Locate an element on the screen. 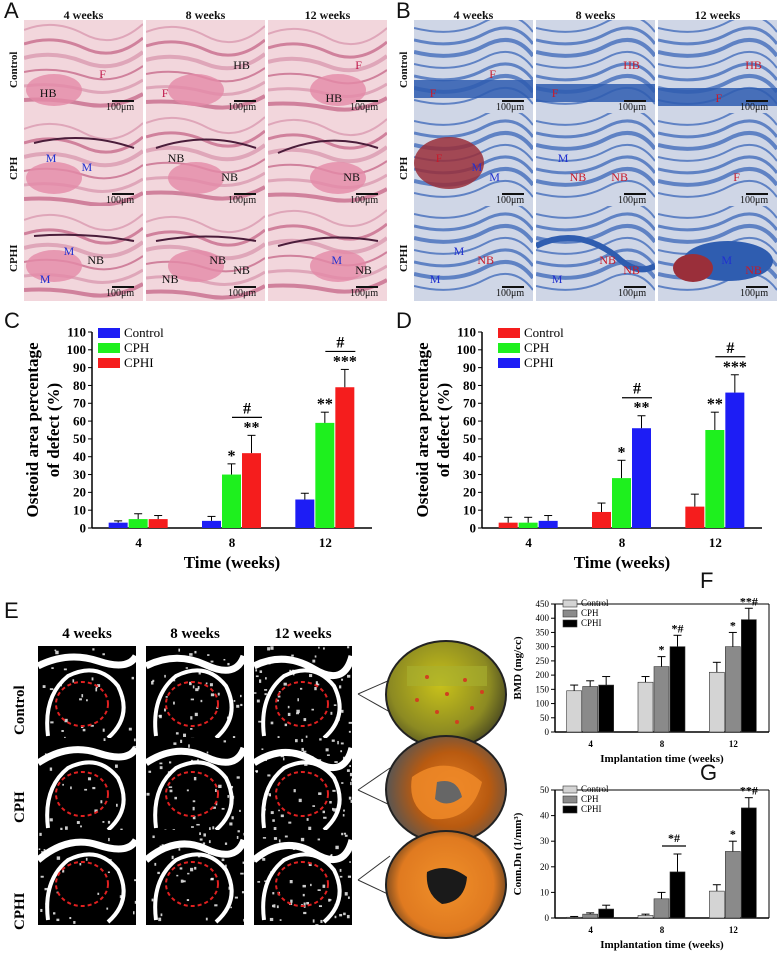 This screenshot has height=955, width=777. chartD-legend-label: Control is located at coordinates (544, 332).